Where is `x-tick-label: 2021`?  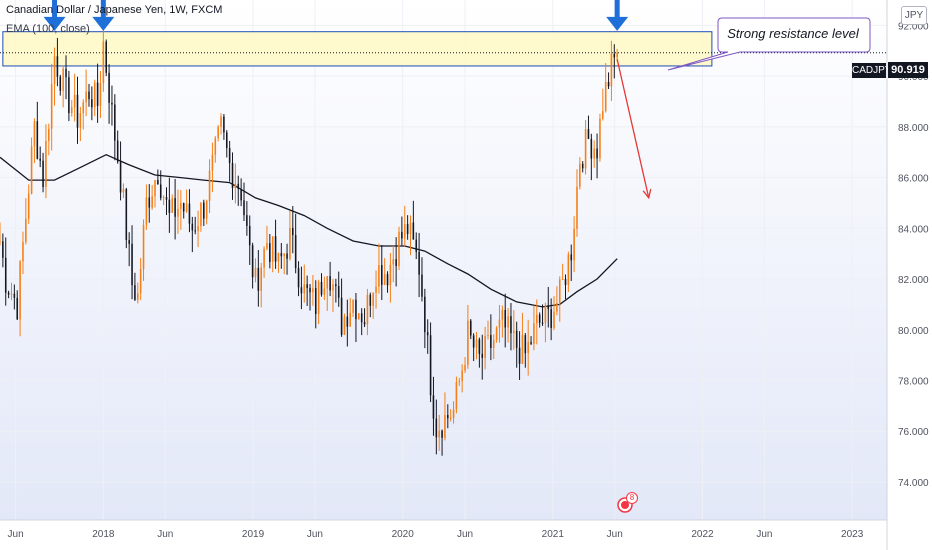 x-tick-label: 2021 is located at coordinates (553, 534).